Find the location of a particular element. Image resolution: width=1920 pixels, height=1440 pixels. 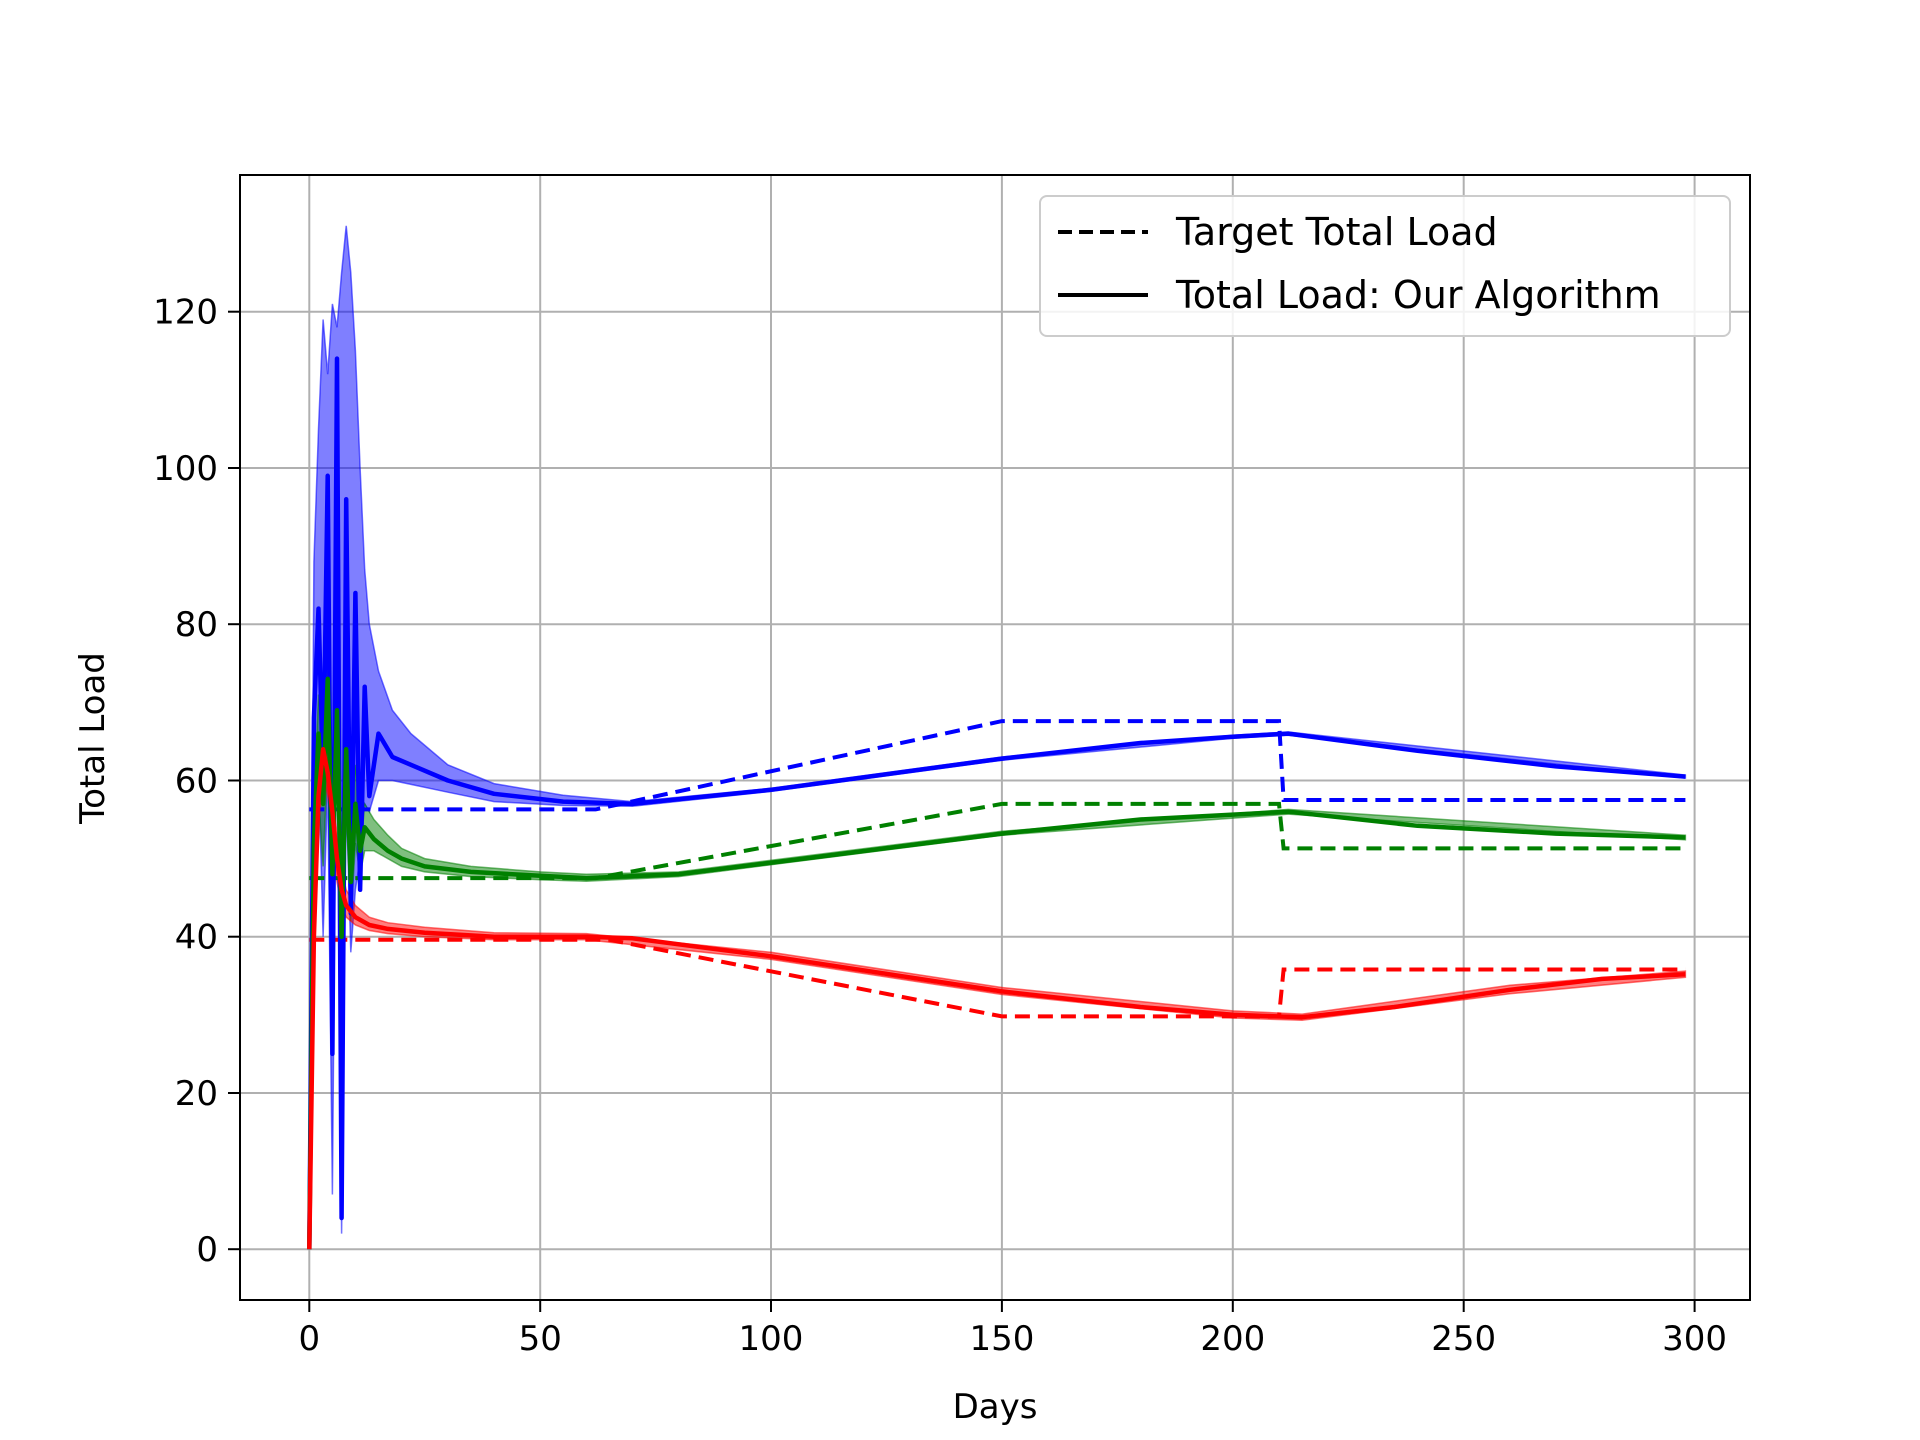

legend-box is located at coordinates (1385, 266).